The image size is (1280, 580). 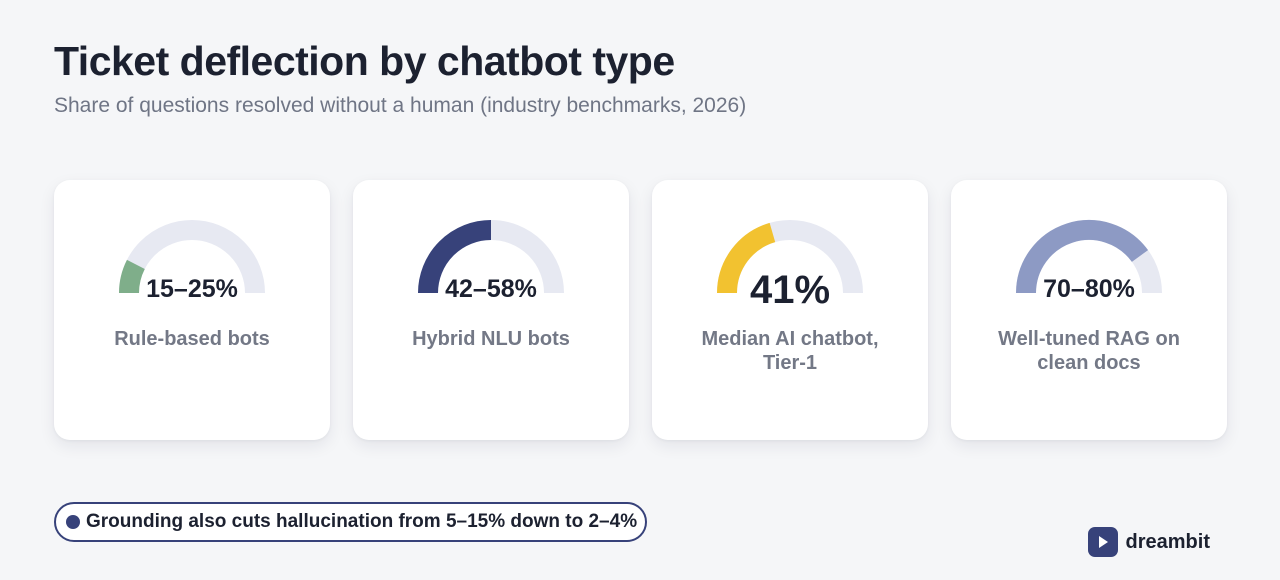 What do you see at coordinates (491, 310) in the screenshot?
I see `gauge-card-hybrid-nlu: 42–58% Hybrid NLU bots` at bounding box center [491, 310].